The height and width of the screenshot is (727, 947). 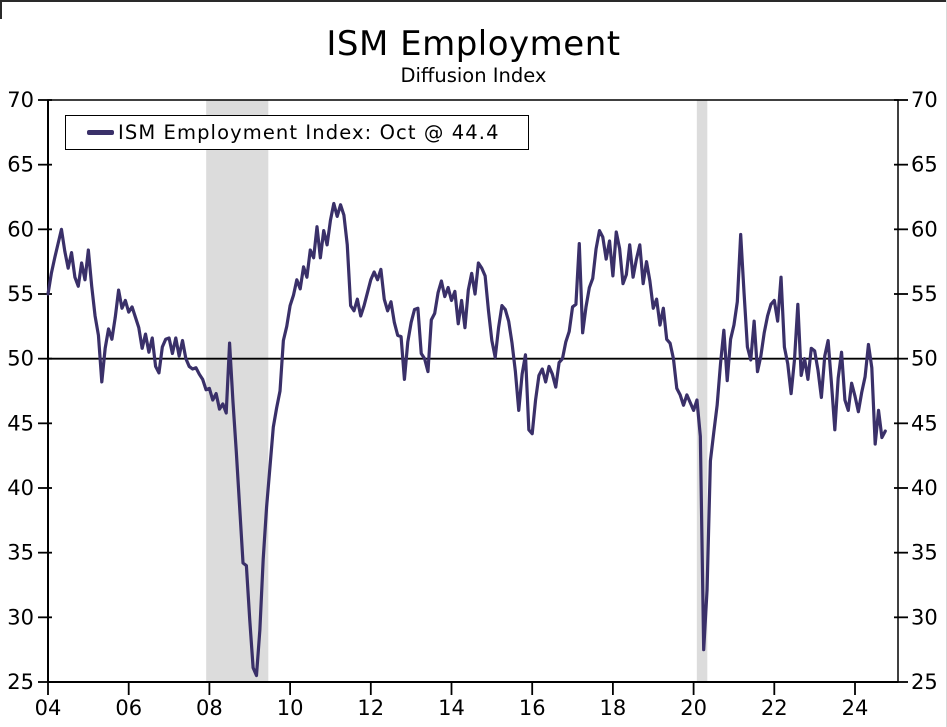 I want to click on y-axis-label-right: 50, so click(x=924, y=359).